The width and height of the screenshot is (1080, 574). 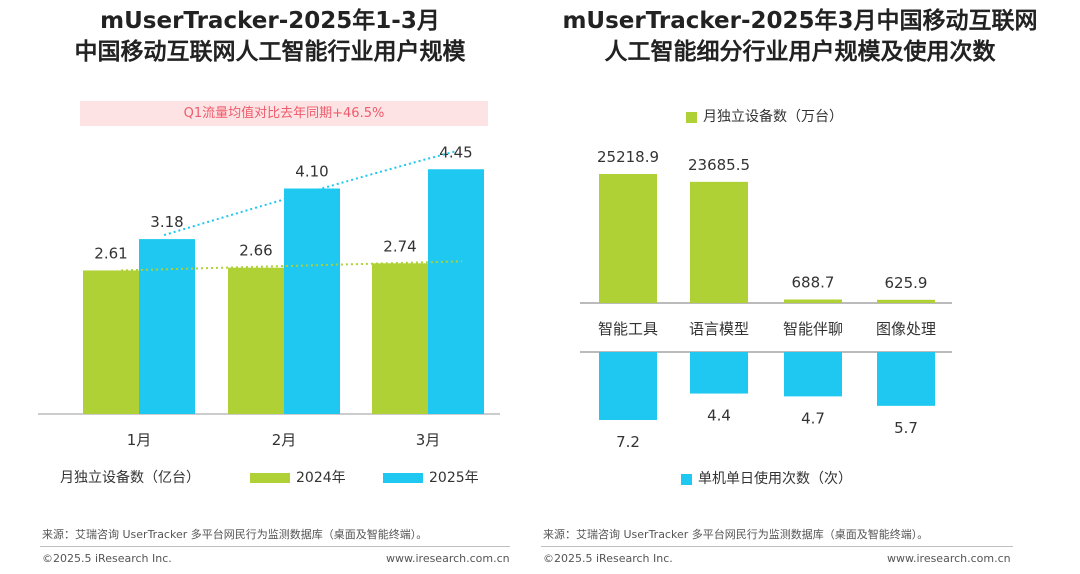 What do you see at coordinates (628, 442) in the screenshot?
I see `data-label-usage-1: 7.2` at bounding box center [628, 442].